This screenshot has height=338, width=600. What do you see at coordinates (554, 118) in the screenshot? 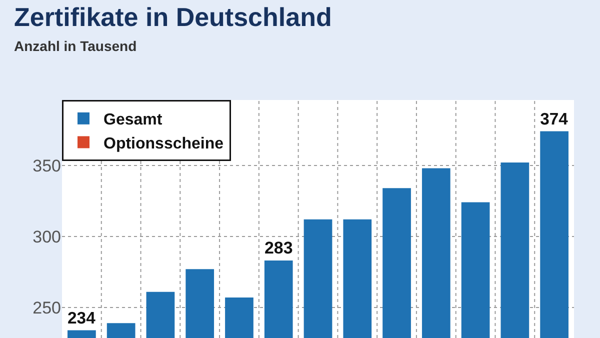
I see `data-label: 374` at bounding box center [554, 118].